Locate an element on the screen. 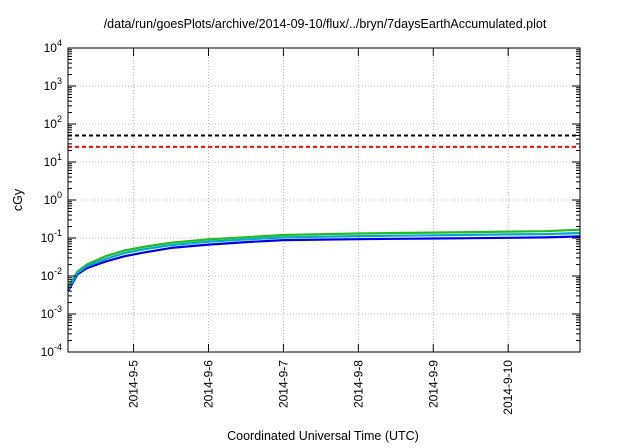  y-tick-label: 10⁻³ is located at coordinates (51, 312).